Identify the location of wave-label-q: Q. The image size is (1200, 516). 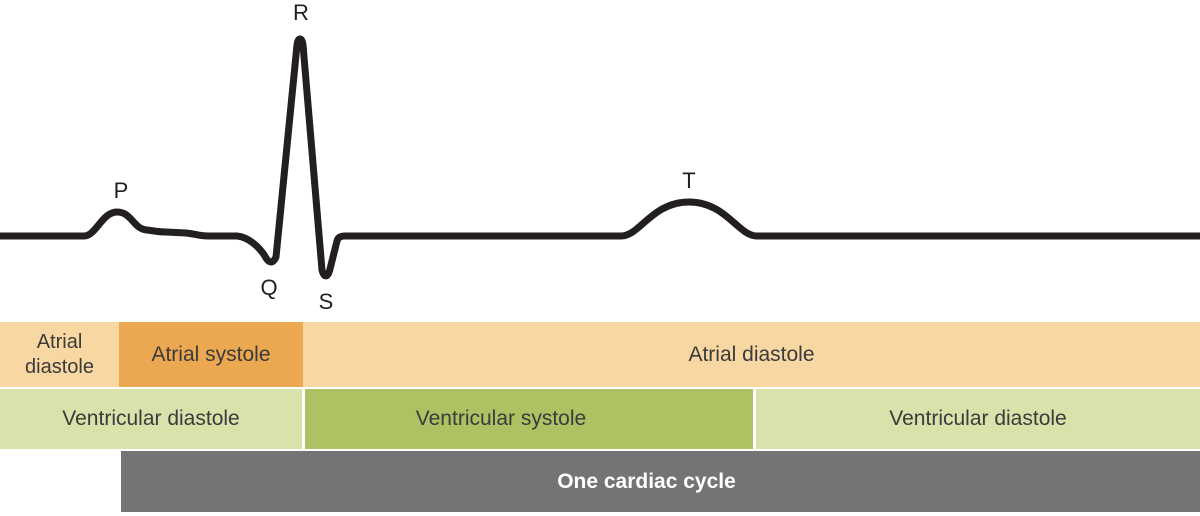
(269, 287).